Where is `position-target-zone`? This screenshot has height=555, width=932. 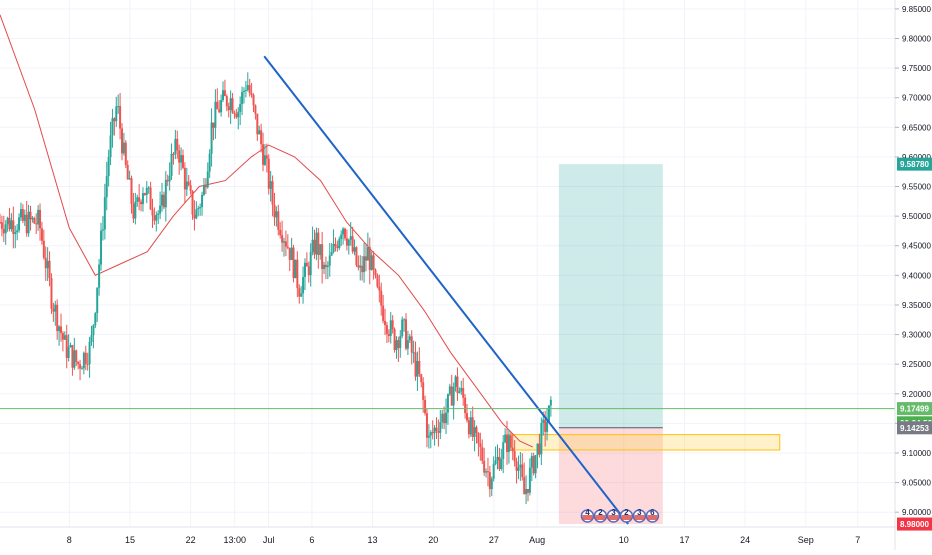 position-target-zone is located at coordinates (610, 296).